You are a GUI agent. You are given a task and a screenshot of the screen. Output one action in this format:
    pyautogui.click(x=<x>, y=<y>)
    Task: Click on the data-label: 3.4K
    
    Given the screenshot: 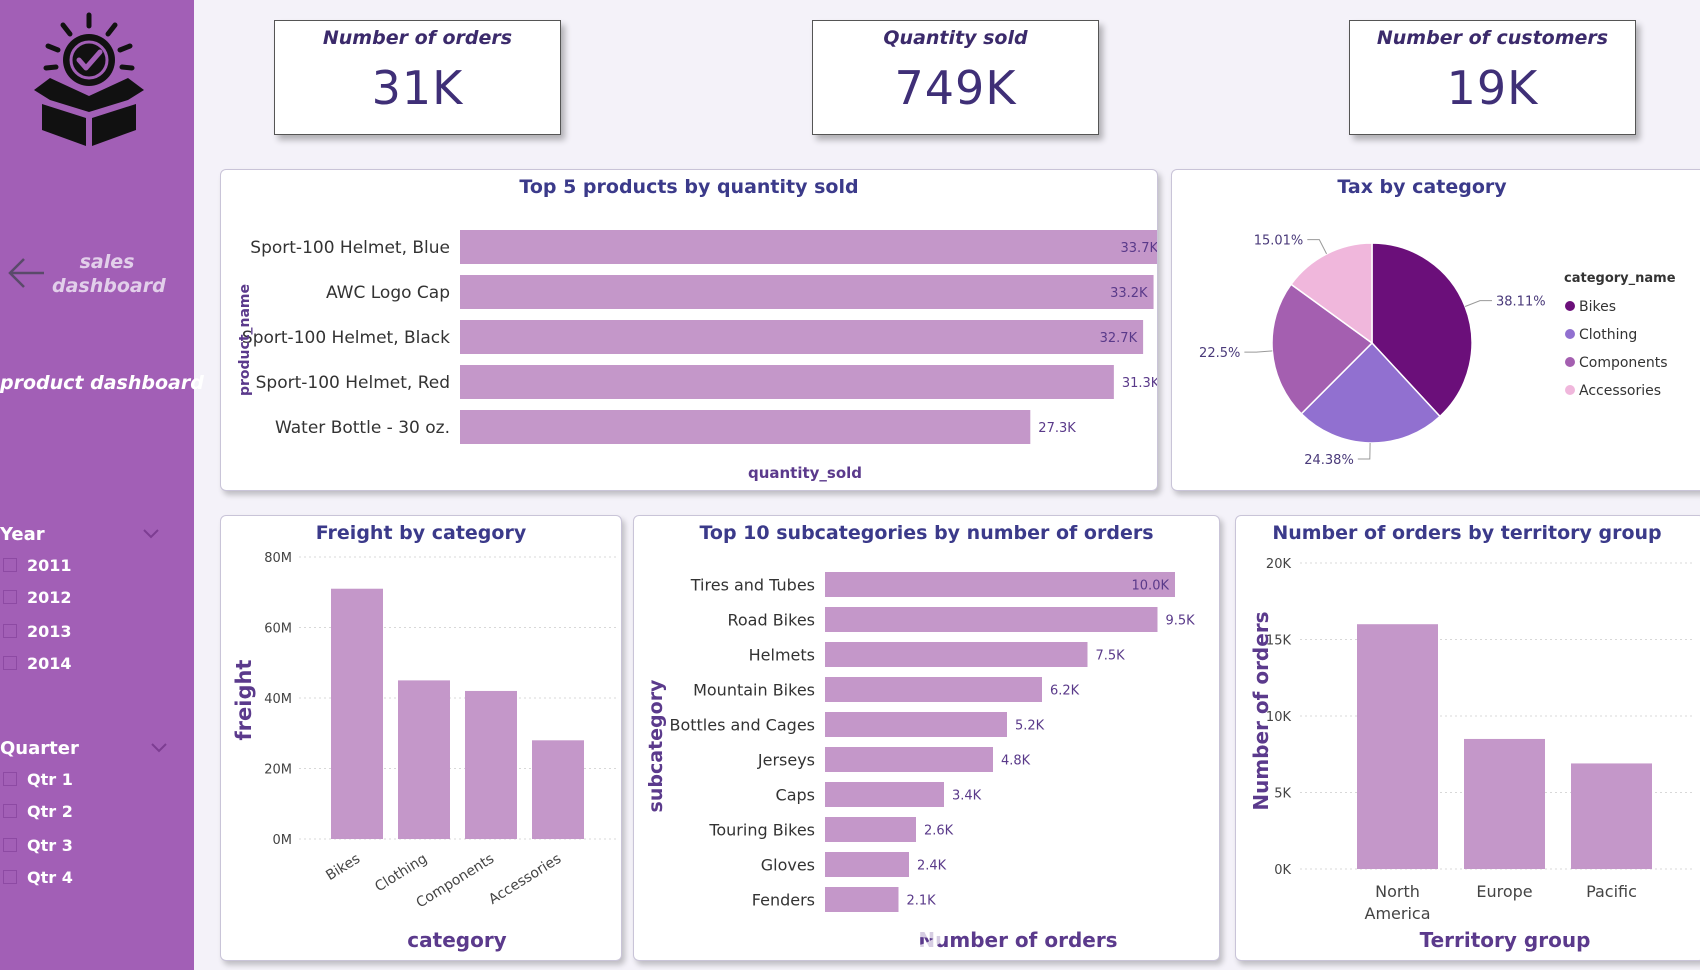 What is the action you would take?
    pyautogui.click(x=967, y=796)
    